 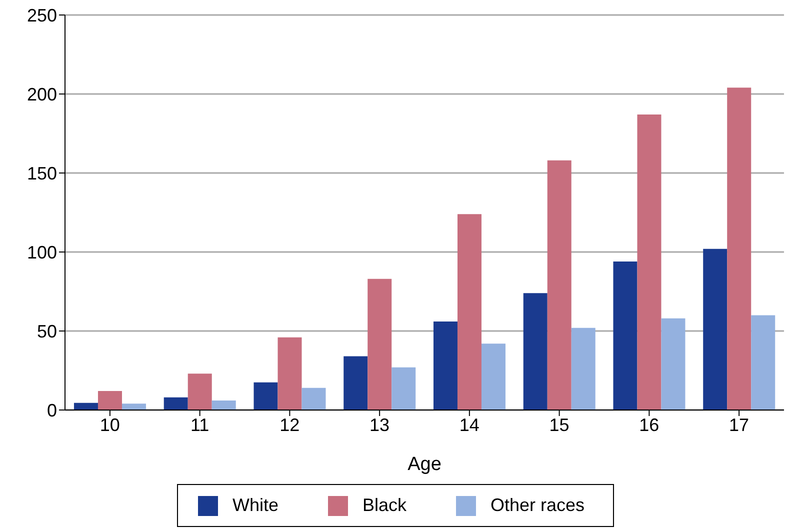 I want to click on legend-label: Other races, so click(x=537, y=505).